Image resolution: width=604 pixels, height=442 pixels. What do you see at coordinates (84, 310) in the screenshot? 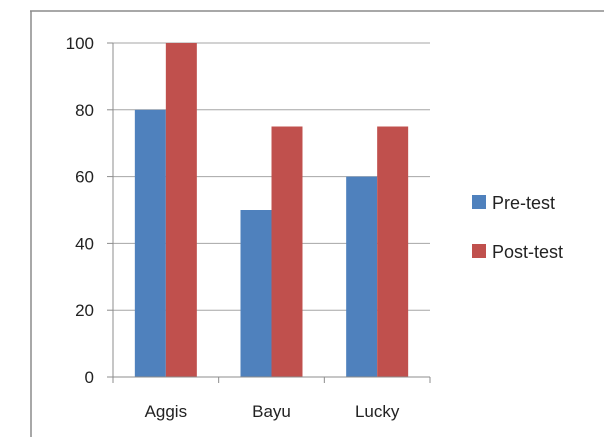
I see `y-tick-label: 20` at bounding box center [84, 310].